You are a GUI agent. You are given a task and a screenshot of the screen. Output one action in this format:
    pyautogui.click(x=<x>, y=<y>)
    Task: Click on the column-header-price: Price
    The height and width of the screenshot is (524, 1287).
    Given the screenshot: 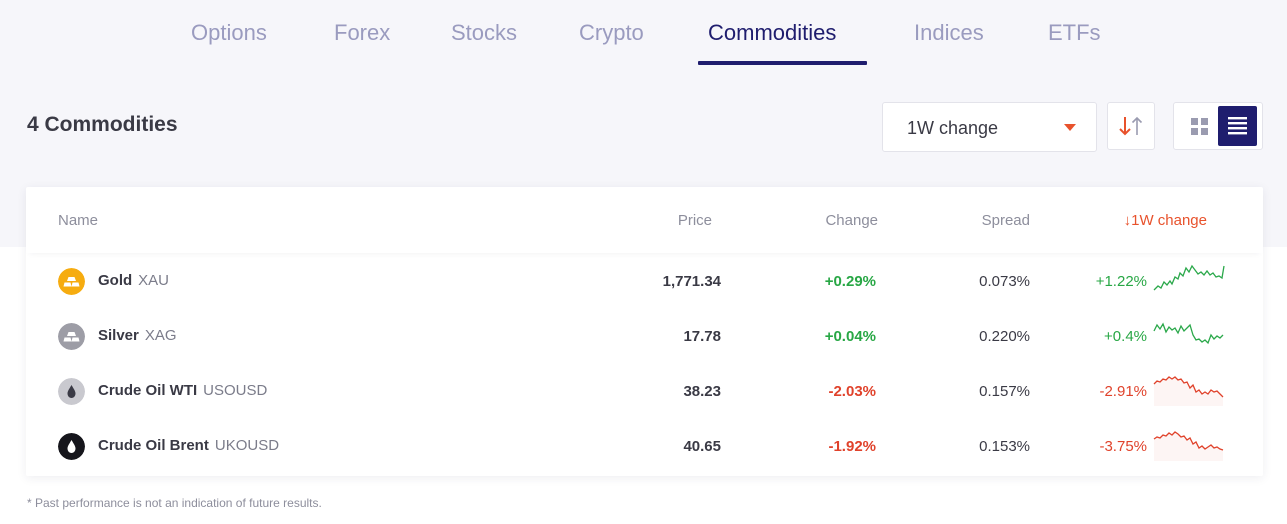 What is the action you would take?
    pyautogui.click(x=694, y=220)
    